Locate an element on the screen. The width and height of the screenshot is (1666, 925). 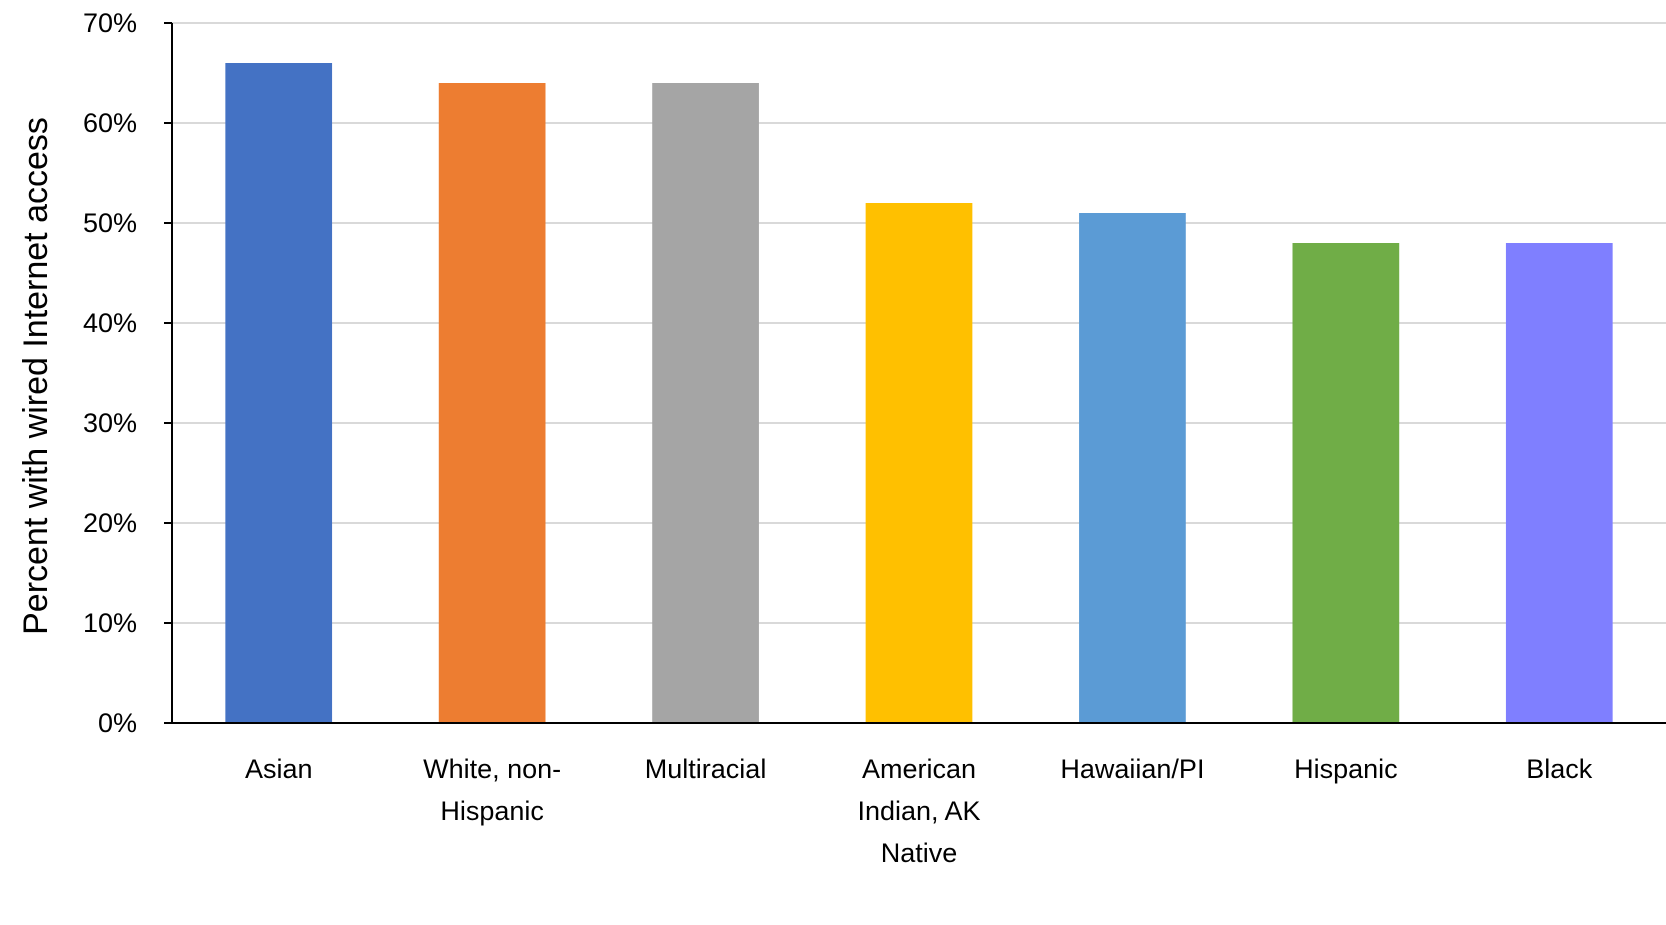
x-category-label: Asian is located at coordinates (279, 769).